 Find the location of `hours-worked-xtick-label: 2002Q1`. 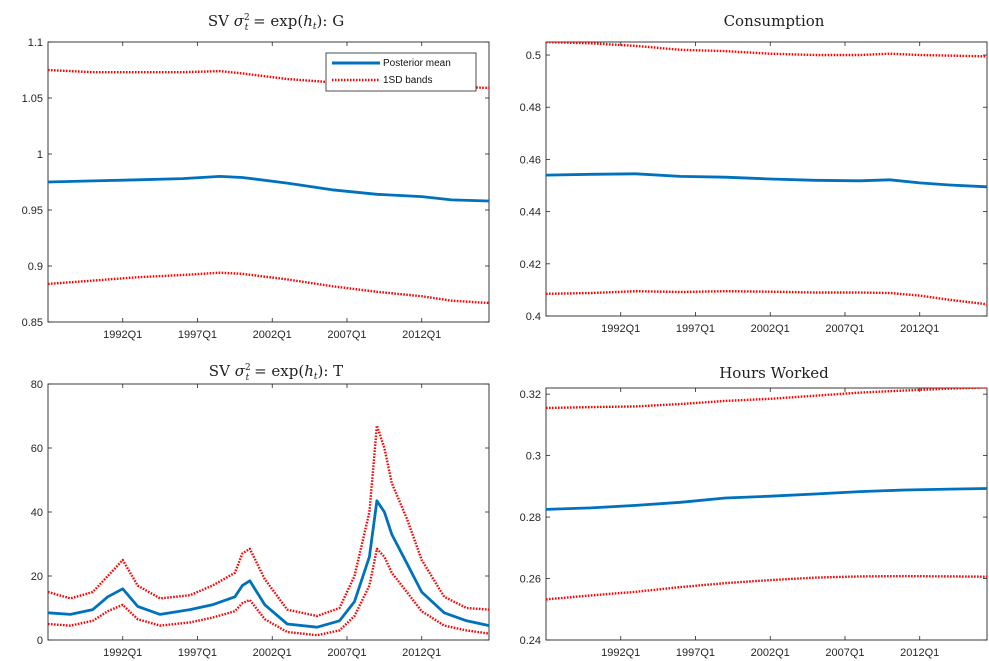

hours-worked-xtick-label: 2002Q1 is located at coordinates (770, 653).